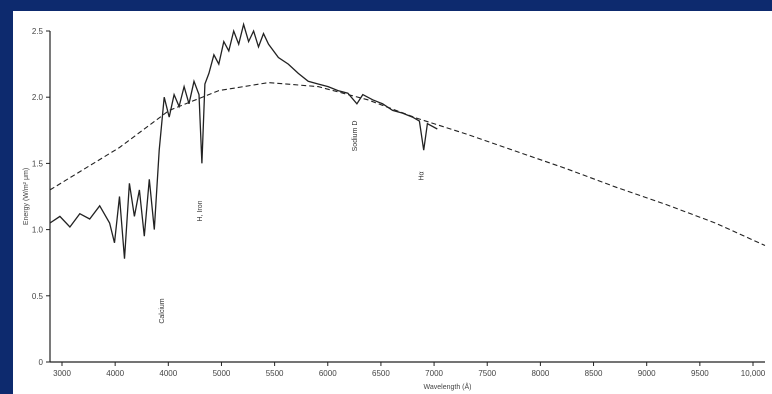  Describe the element at coordinates (222, 373) in the screenshot. I see `x-tick-label: 5000` at that location.